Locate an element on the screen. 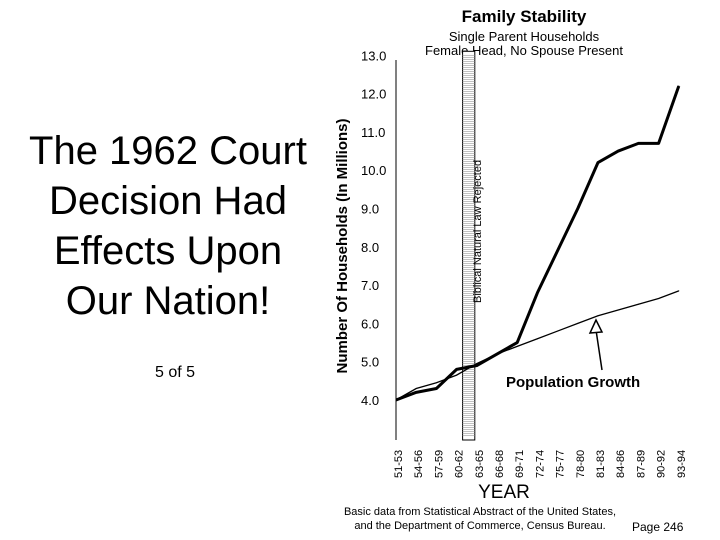 The image size is (720, 540). x-tick-label: 63-65 is located at coordinates (480, 464).